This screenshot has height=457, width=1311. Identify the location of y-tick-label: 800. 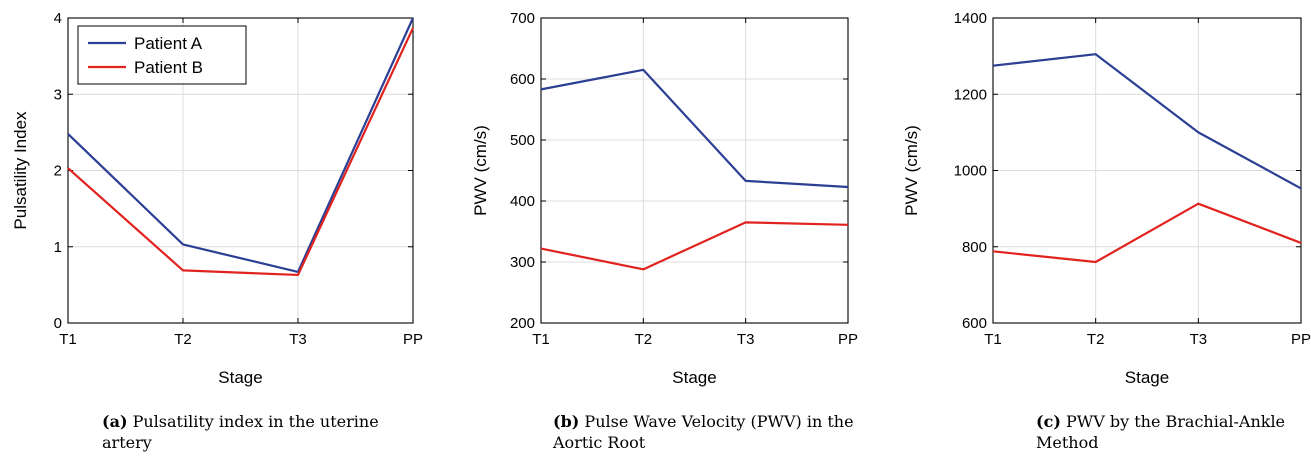
(974, 247).